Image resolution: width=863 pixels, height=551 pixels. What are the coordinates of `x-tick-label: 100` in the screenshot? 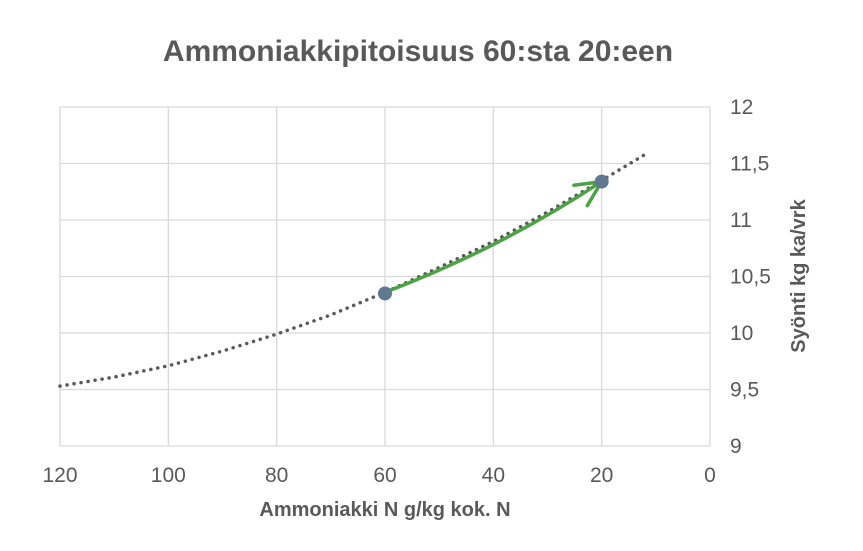 It's located at (168, 475).